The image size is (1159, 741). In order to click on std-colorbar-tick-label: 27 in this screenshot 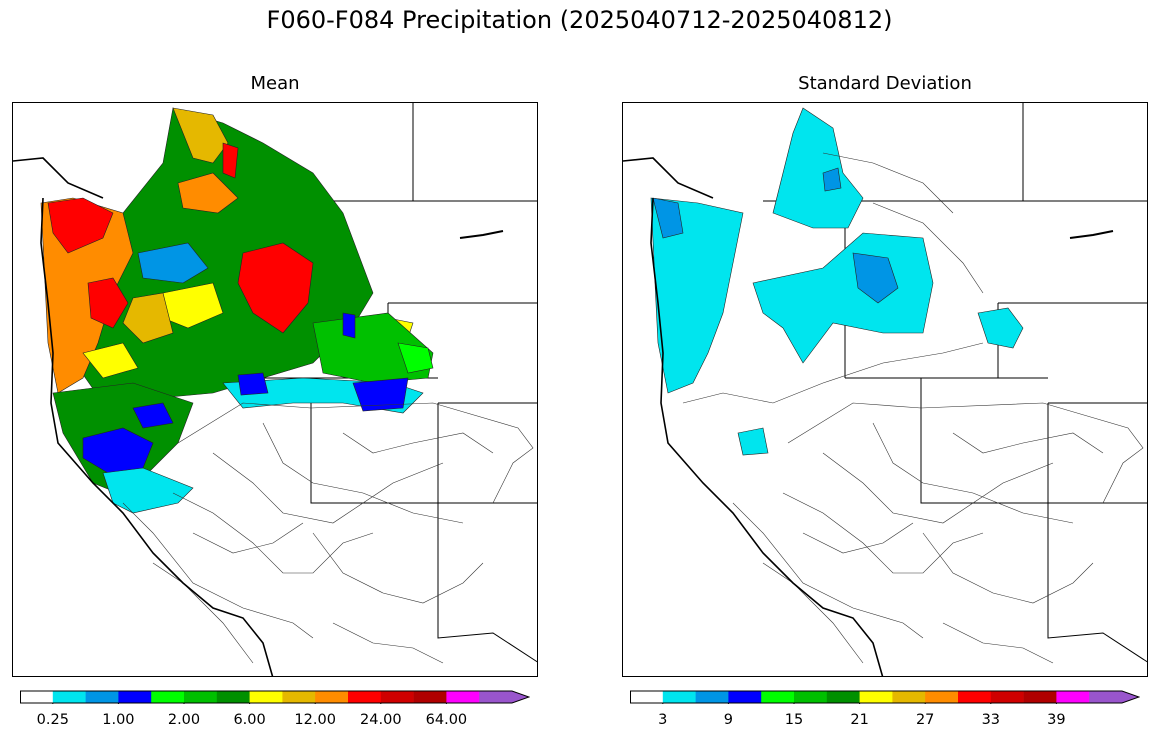, I will do `click(925, 720)`.